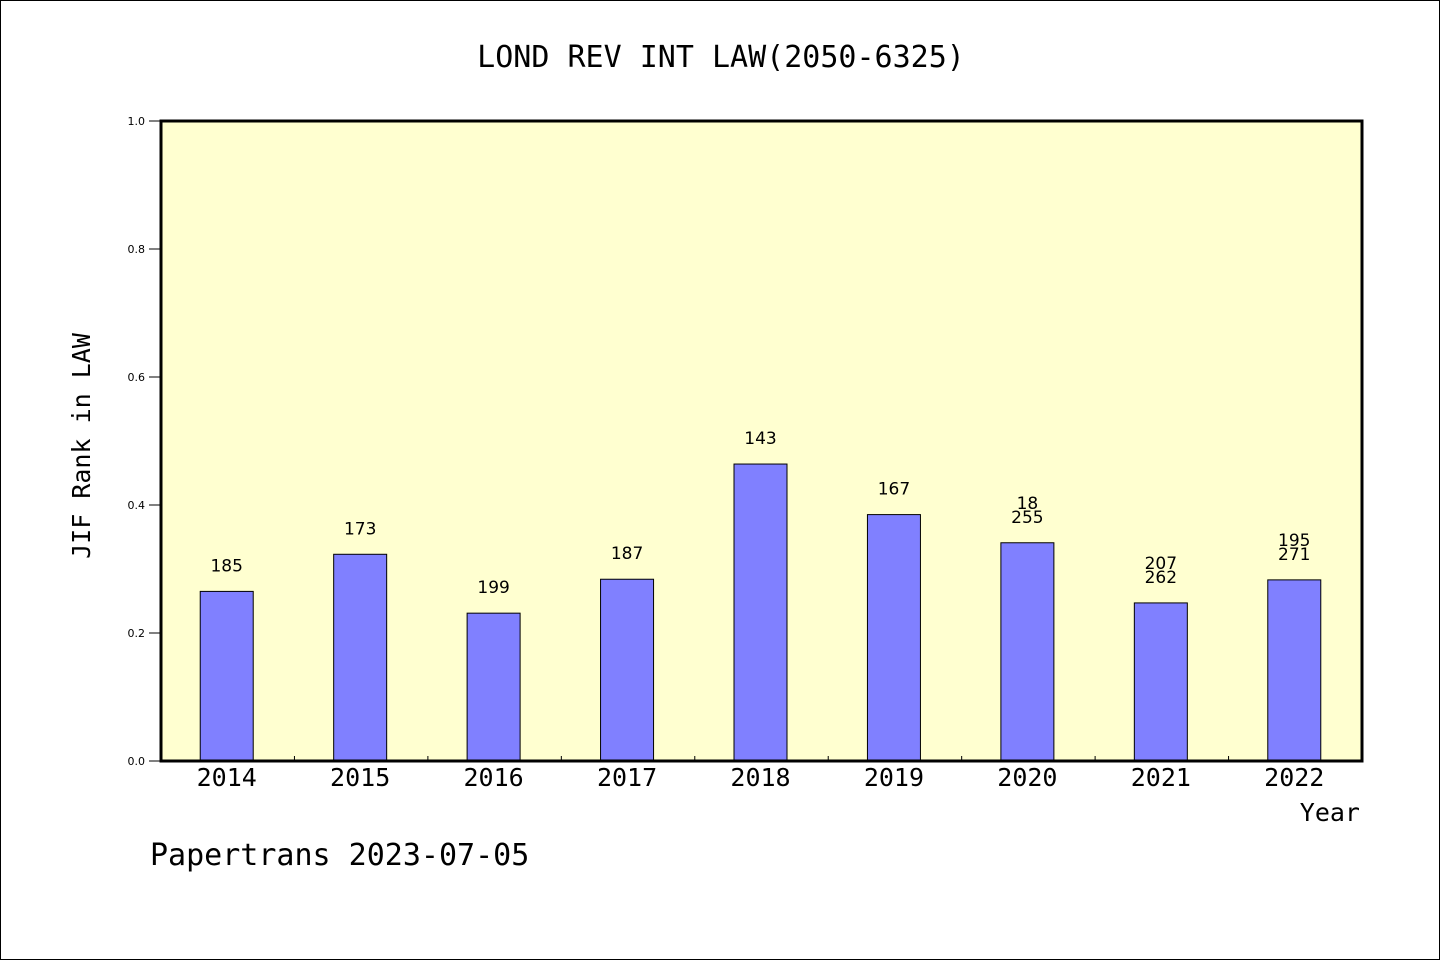 The width and height of the screenshot is (1440, 960). What do you see at coordinates (721, 57) in the screenshot?
I see `chart-title: LOND REV INT LAW(2050-6325)` at bounding box center [721, 57].